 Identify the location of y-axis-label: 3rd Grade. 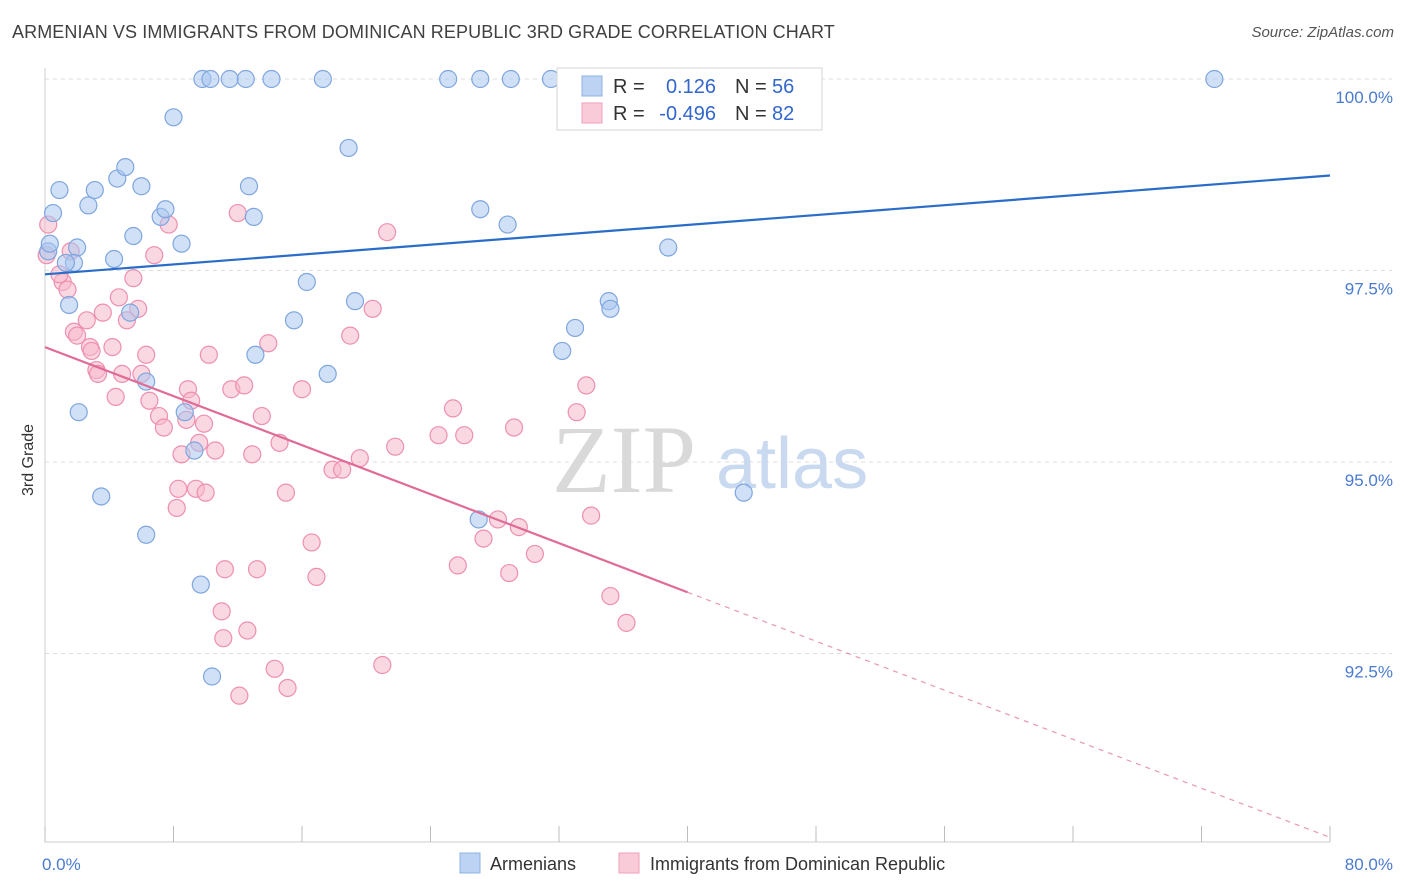
(28, 460).